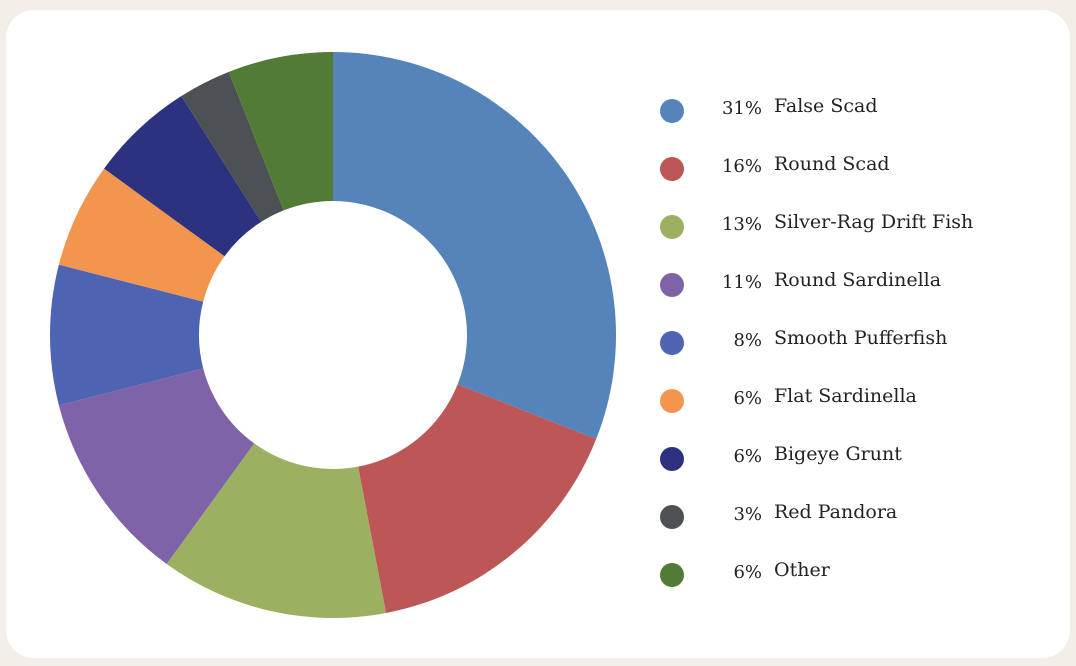 This screenshot has height=666, width=1076. What do you see at coordinates (127, 335) in the screenshot?
I see `donut-slice-smooth-pufferfish` at bounding box center [127, 335].